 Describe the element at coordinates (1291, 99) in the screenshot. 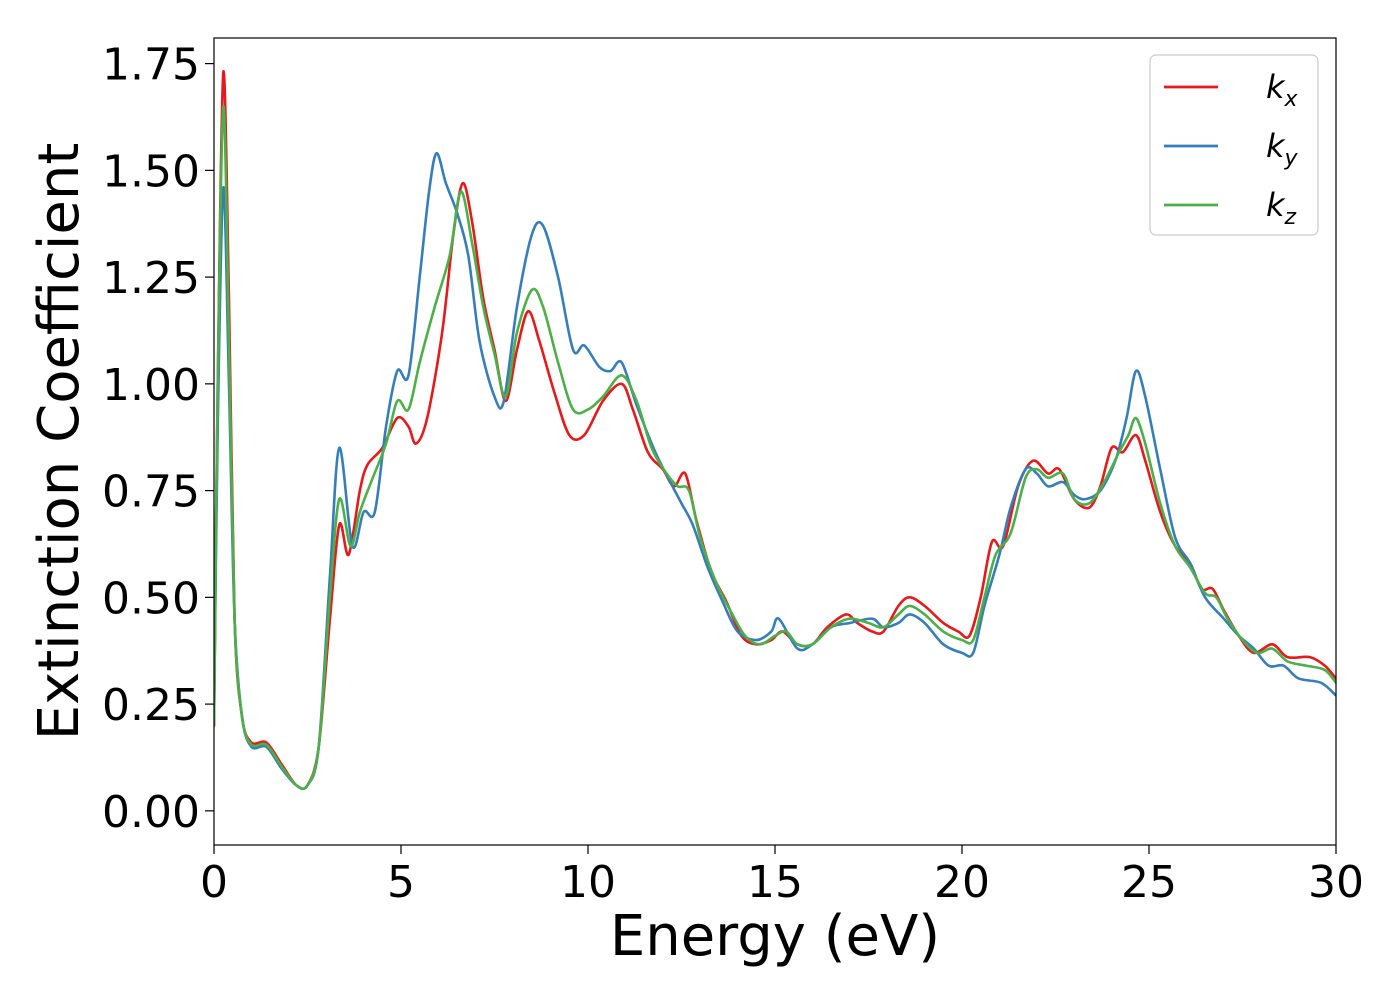

I see `legend-label-subscript: x` at that location.